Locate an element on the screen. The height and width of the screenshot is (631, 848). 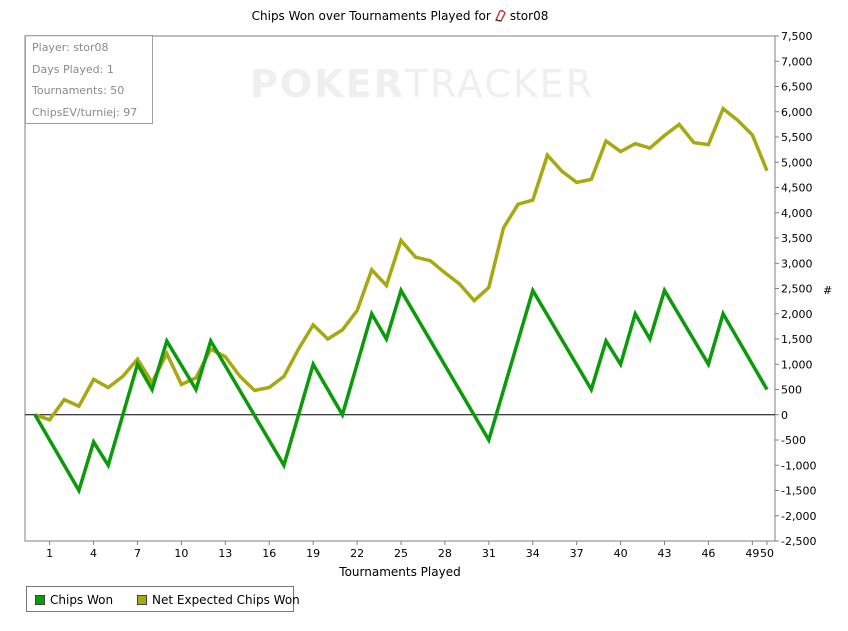
x-axis: 1 4 7 10 13 16 19 22 25 28 31 34 37 40 43 46 49 50 is located at coordinates (410, 550).